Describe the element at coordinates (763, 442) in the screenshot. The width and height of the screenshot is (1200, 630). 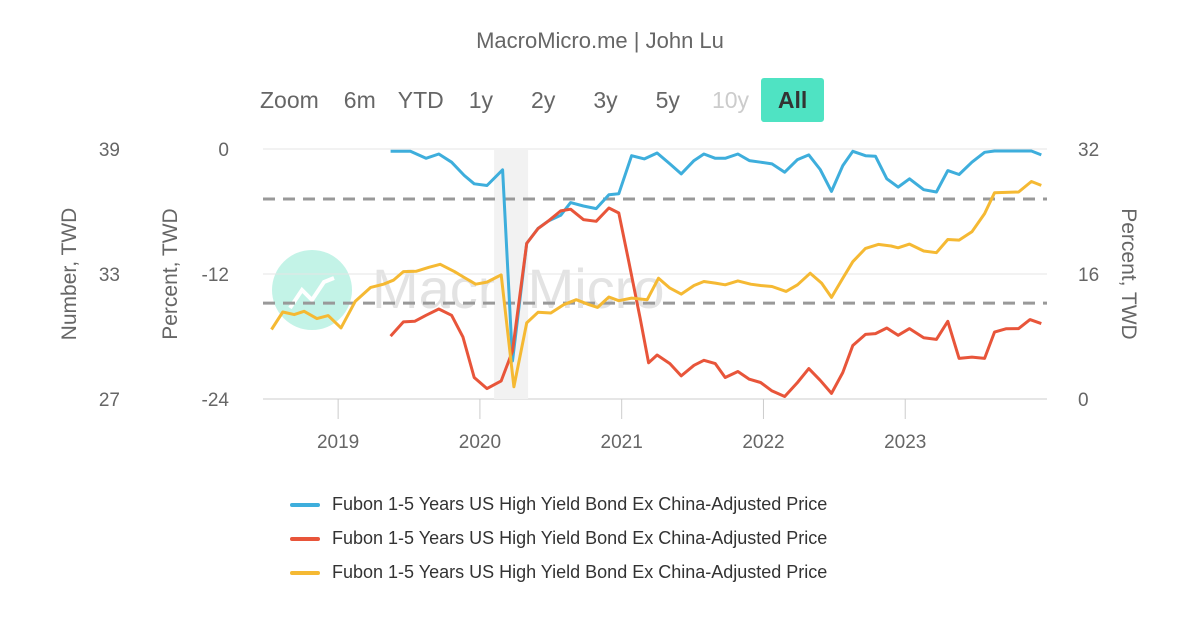
I see `x-tick-label: 2022` at that location.